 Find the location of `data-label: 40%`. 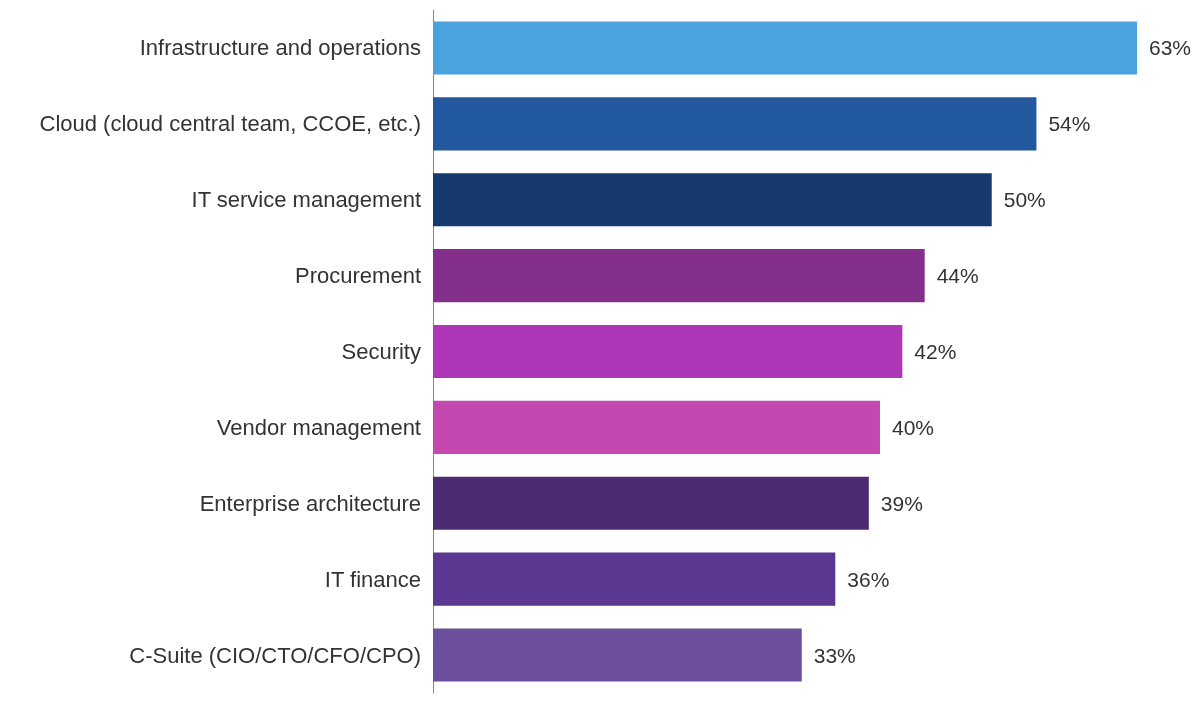

data-label: 40% is located at coordinates (913, 427).